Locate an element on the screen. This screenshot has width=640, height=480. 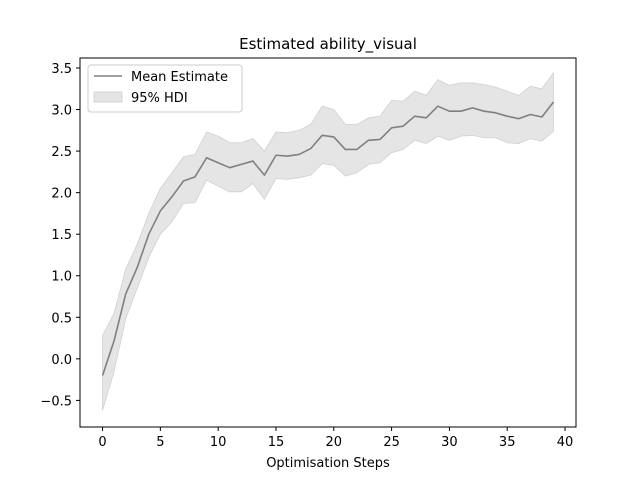
legend: Mean Estimate 95% HDI is located at coordinates (165, 88).